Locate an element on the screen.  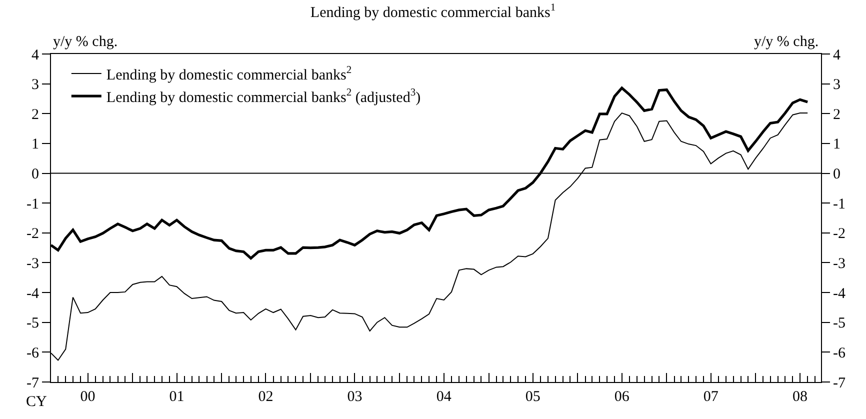
x-tick-label: 02 is located at coordinates (266, 397).